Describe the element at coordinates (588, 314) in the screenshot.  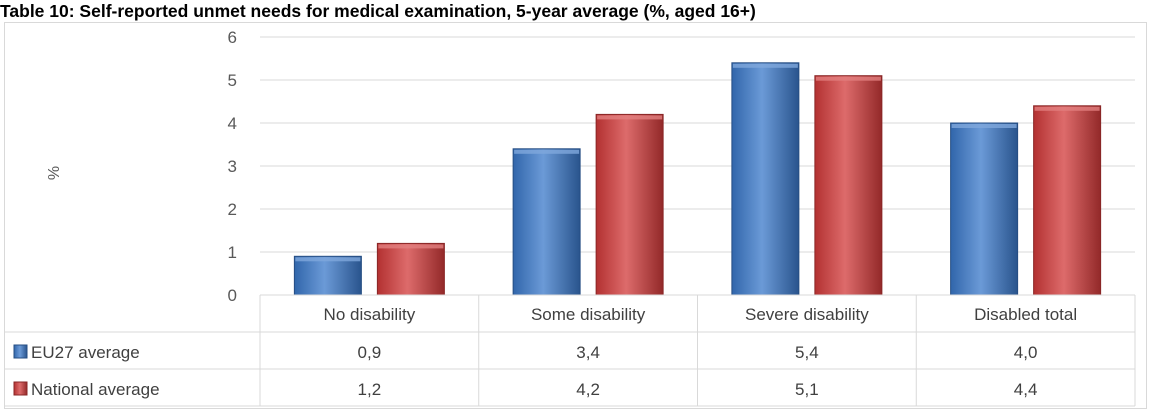
I see `category-label: Some disability` at that location.